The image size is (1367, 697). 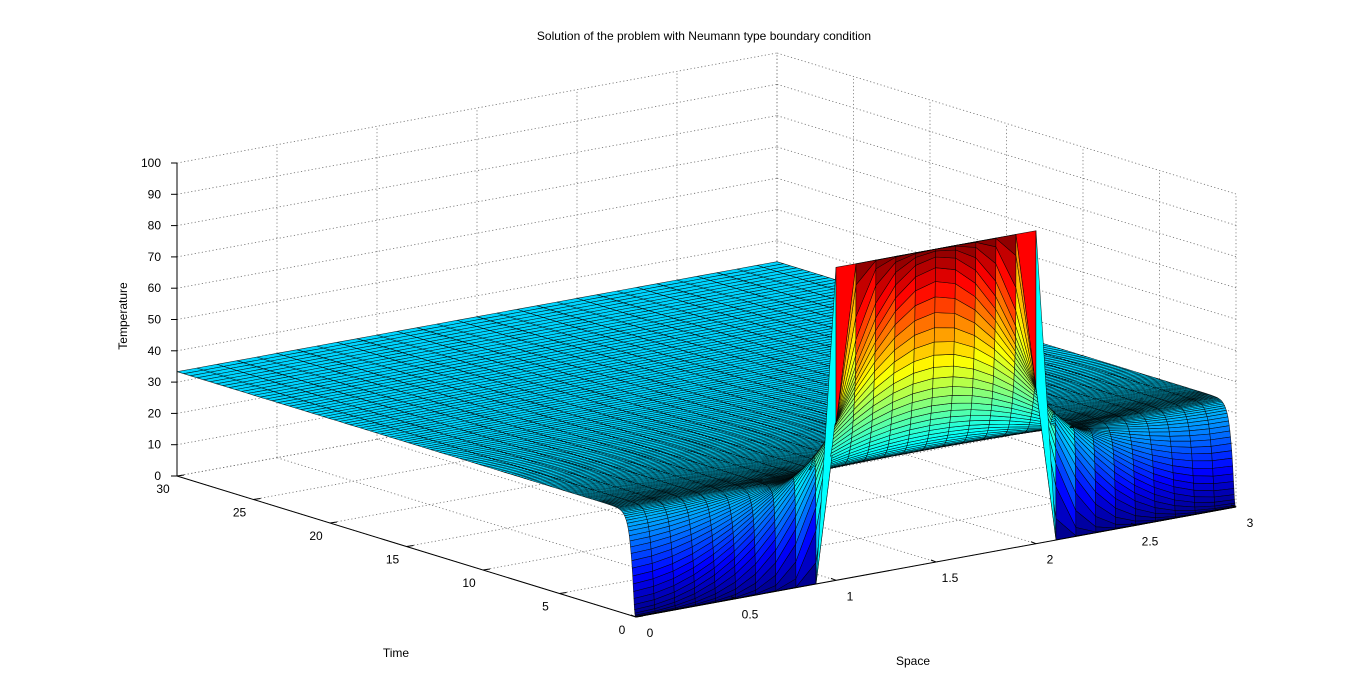 What do you see at coordinates (155, 445) in the screenshot?
I see `z-tick-label: 10` at bounding box center [155, 445].